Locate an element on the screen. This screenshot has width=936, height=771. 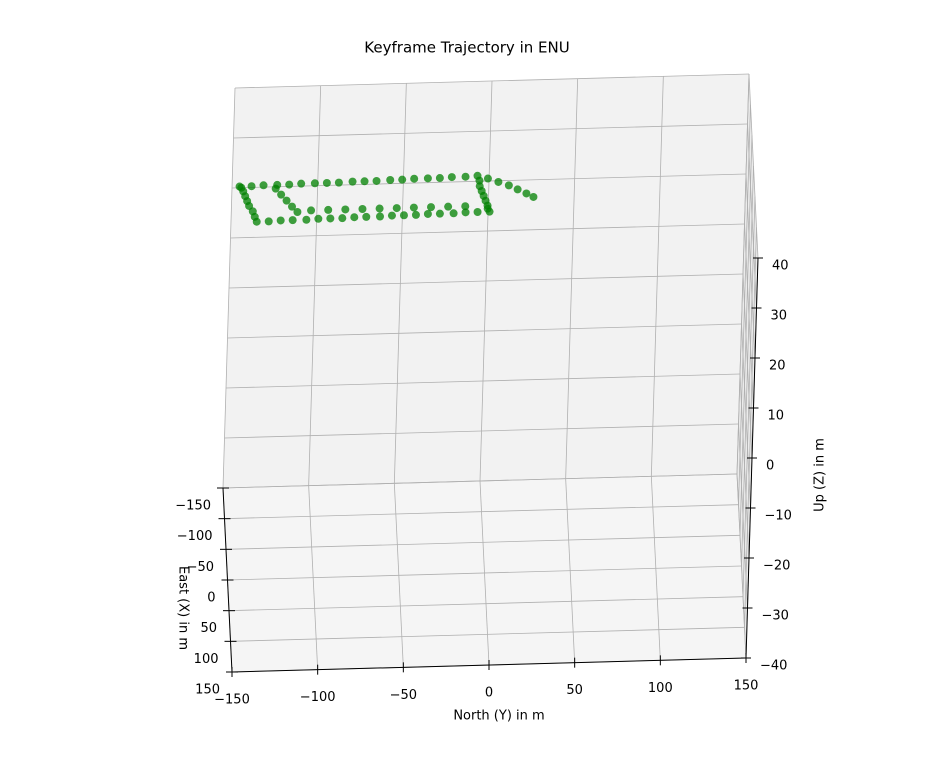
z-tick-label: 0 is located at coordinates (770, 466).